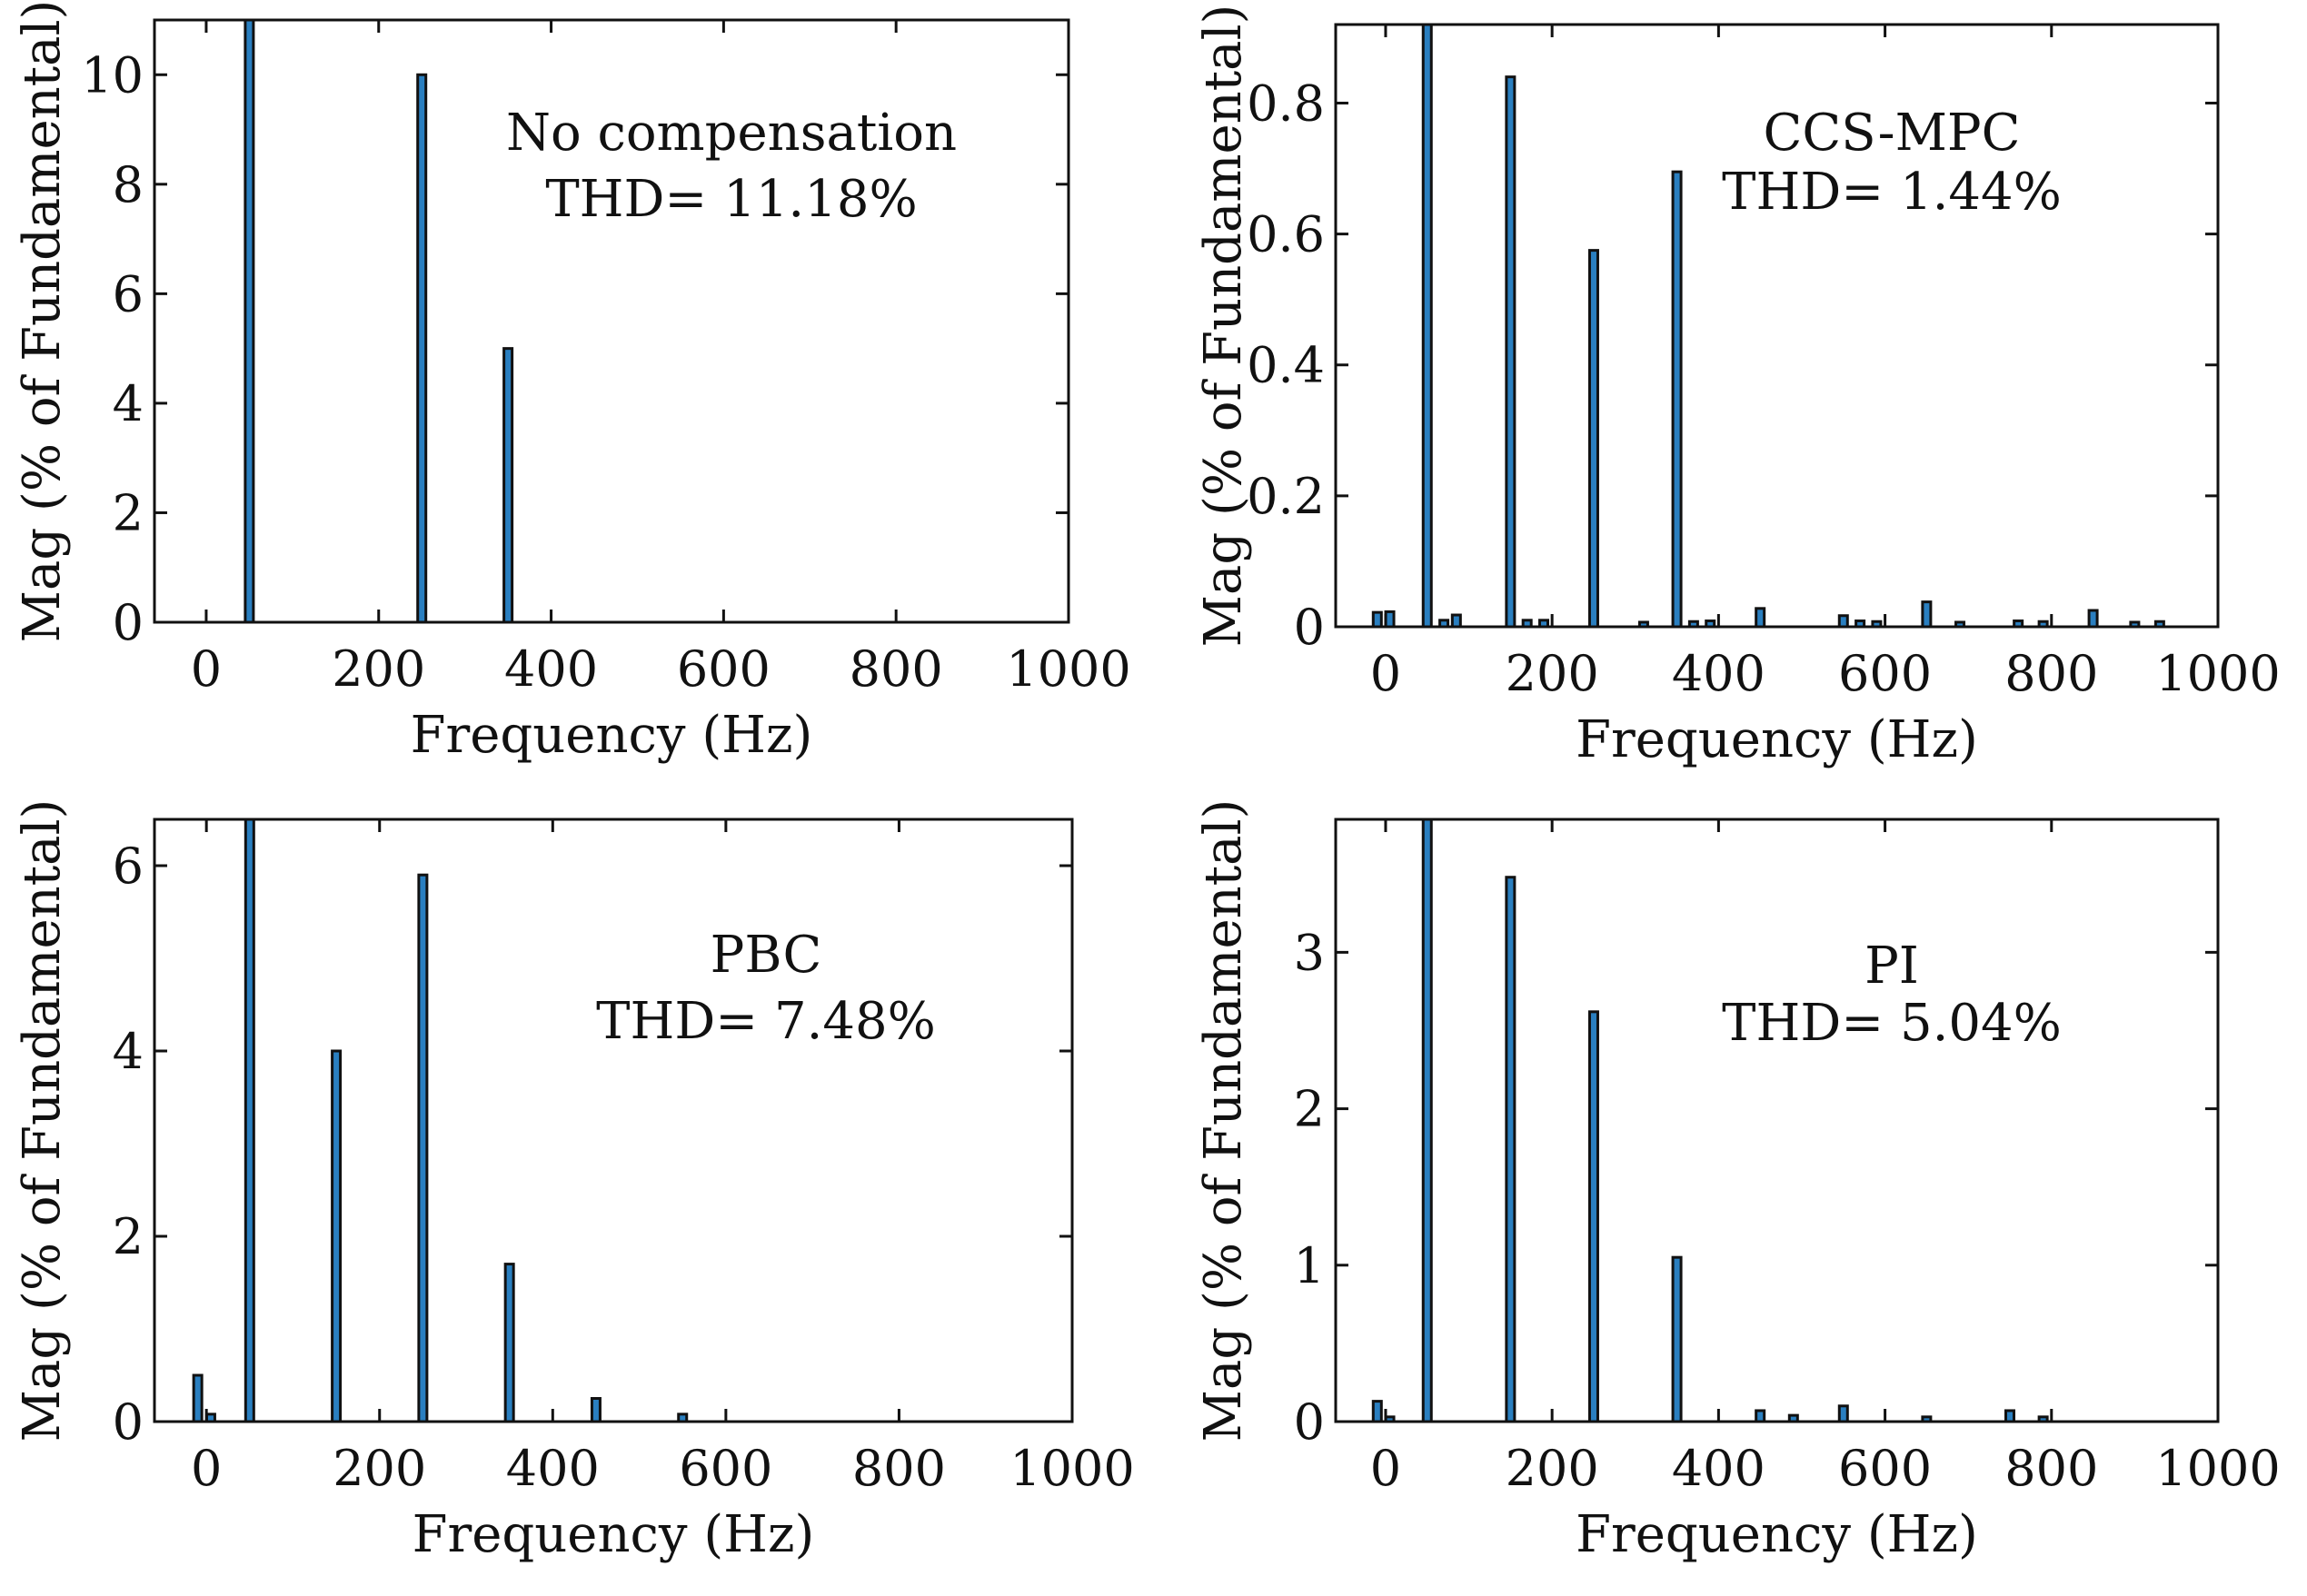 Image resolution: width=2307 pixels, height=1596 pixels. Describe the element at coordinates (1286, 234) in the screenshot. I see `y-tick-label: 0.6` at that location.